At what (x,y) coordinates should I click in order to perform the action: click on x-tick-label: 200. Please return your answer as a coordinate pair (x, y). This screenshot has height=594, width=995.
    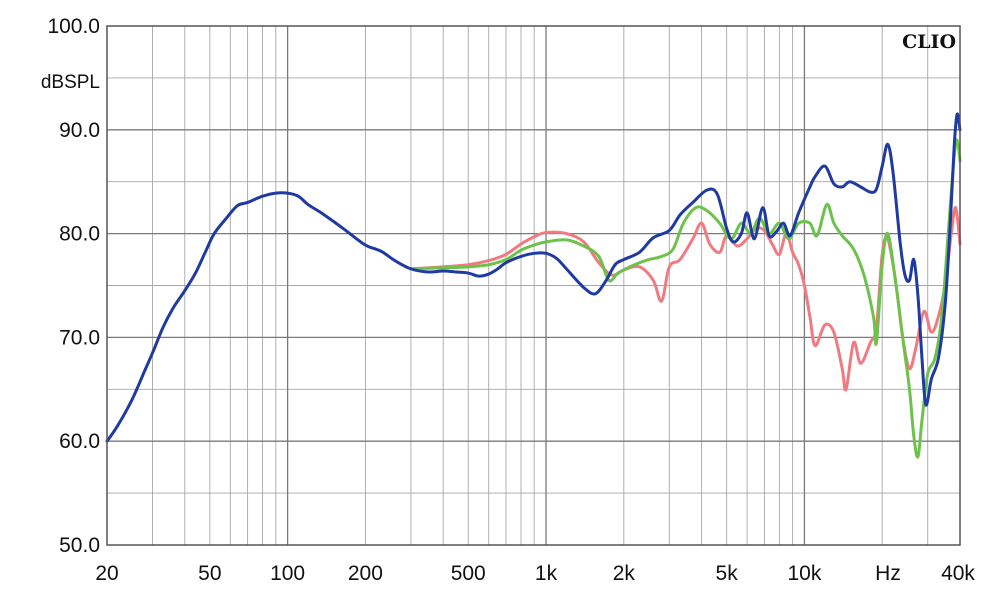
    Looking at the image, I should click on (365, 573).